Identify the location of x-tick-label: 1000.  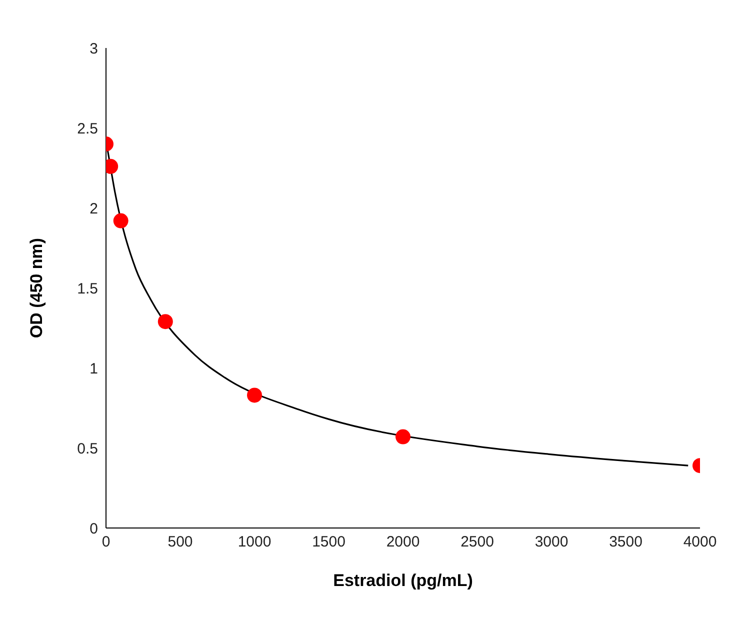
(255, 542).